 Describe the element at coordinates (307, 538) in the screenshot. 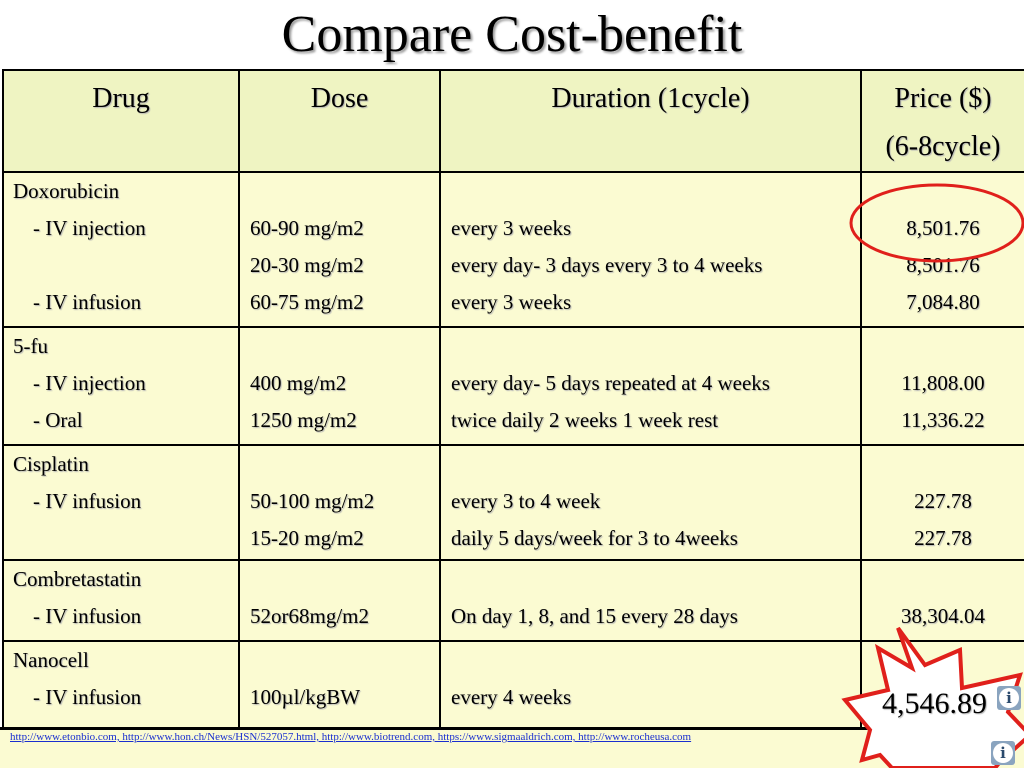

I see `dose-value: 15-20 mg/m2` at that location.